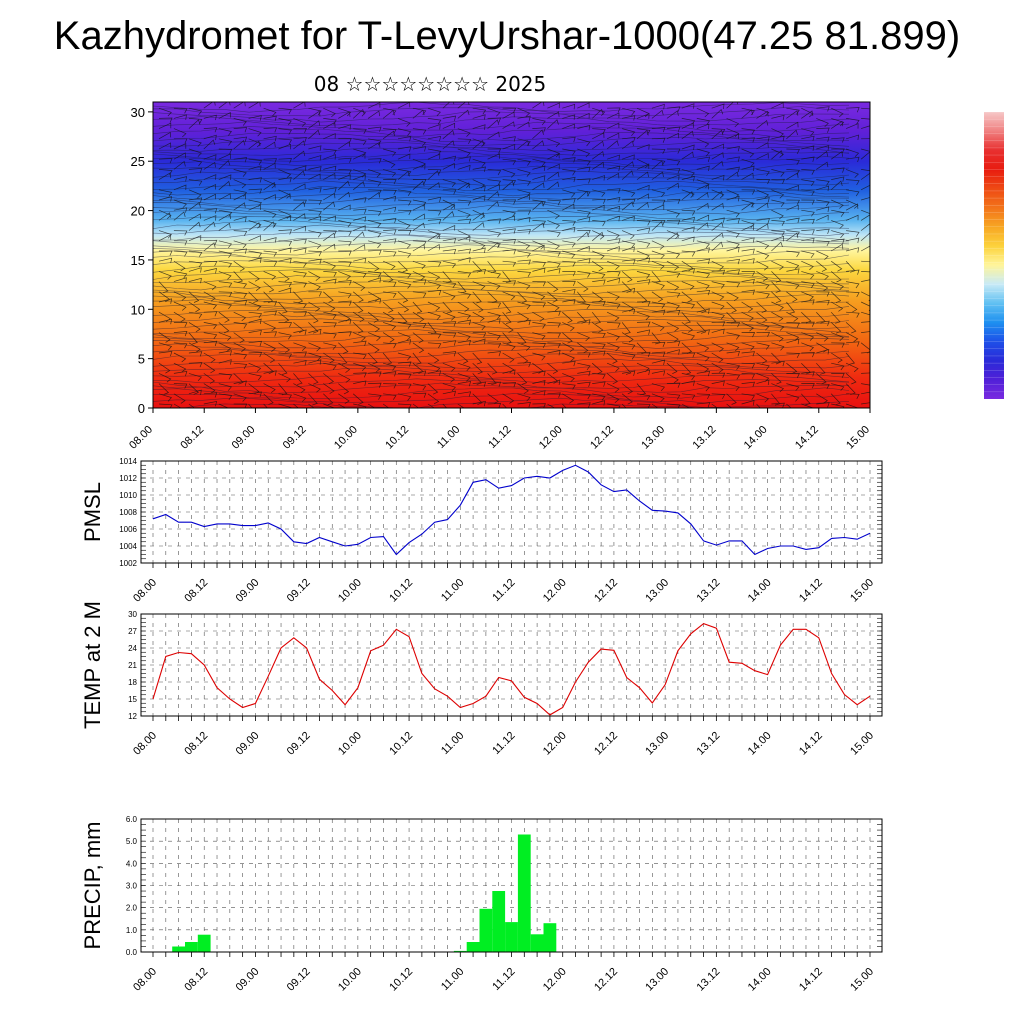 This screenshot has width=1024, height=1024. Describe the element at coordinates (511, 937) in the screenshot. I see `precip-bar` at that location.